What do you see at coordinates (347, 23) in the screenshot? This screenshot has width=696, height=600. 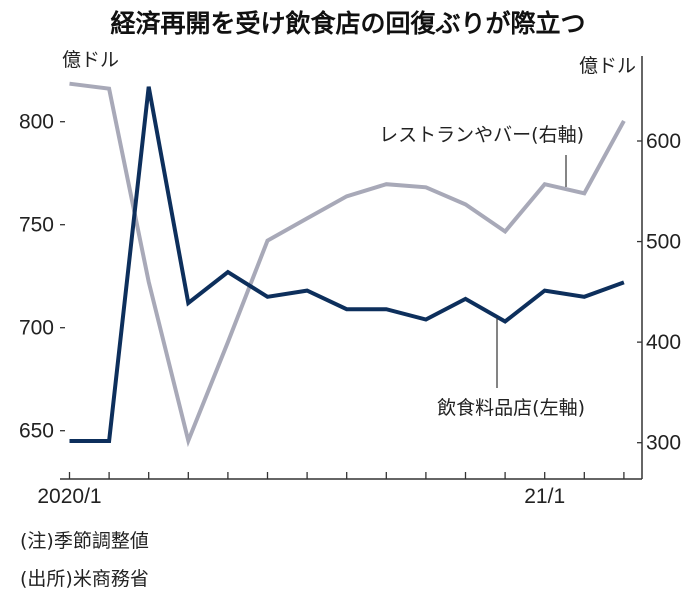 I see `chart-title: 経済再開を受け飲食店の回復ぶりが際立つ` at bounding box center [347, 23].